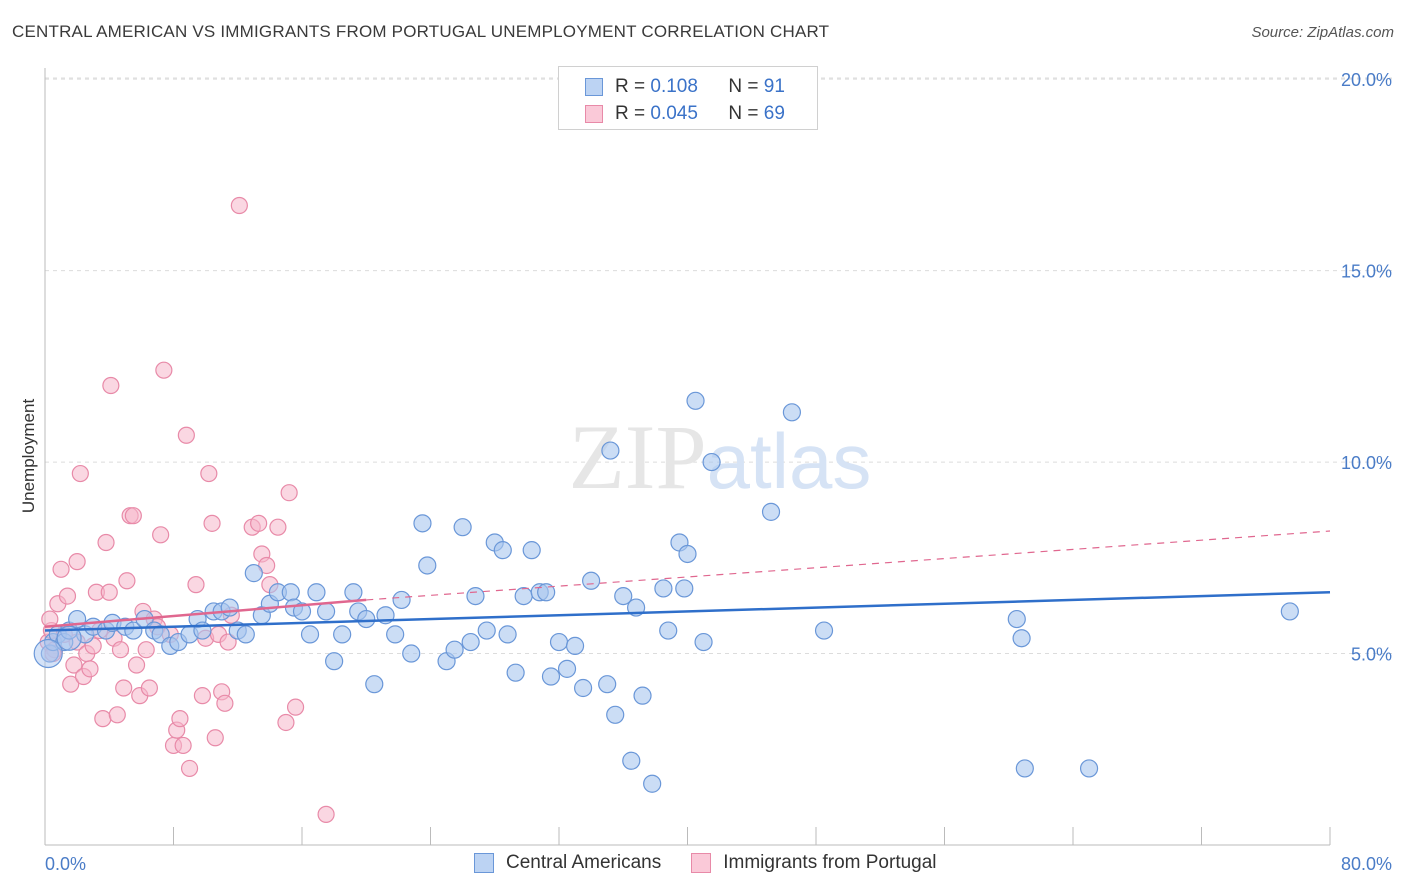 The image size is (1406, 892). I want to click on legend-label: Immigrants from Portugal, so click(830, 862).